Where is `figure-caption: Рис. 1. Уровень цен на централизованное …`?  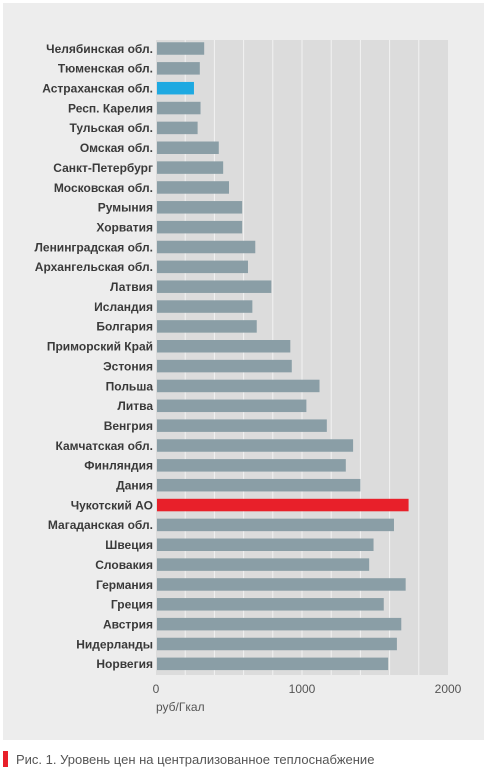
figure-caption: Рис. 1. Уровень цен на централизованное … is located at coordinates (188, 759).